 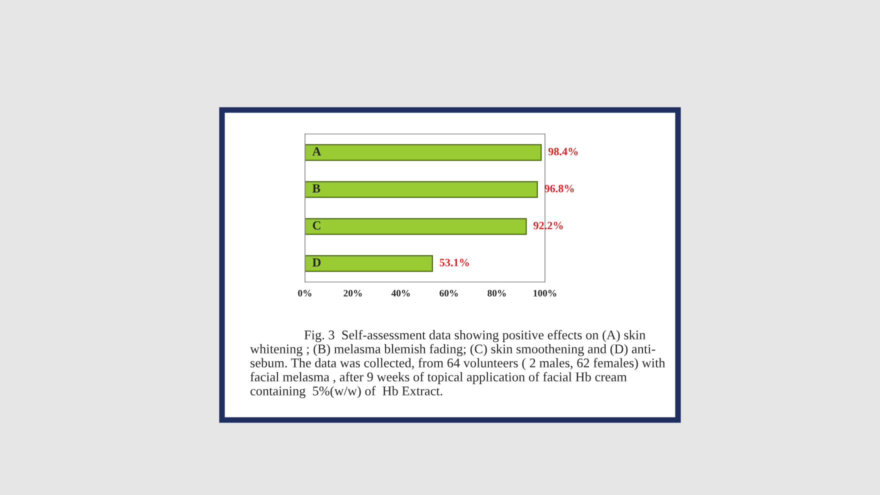 I want to click on caption: Fig. 3 Self-assessment data showing positive effects on (A) skin, so click(x=475, y=336).